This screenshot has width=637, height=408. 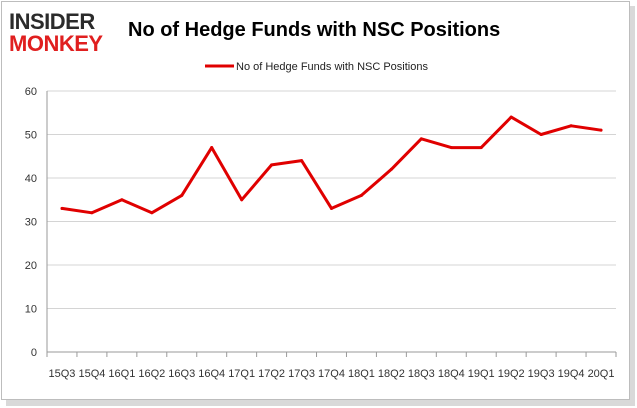 What do you see at coordinates (151, 374) in the screenshot?
I see `x-tick-label: 16Q2` at bounding box center [151, 374].